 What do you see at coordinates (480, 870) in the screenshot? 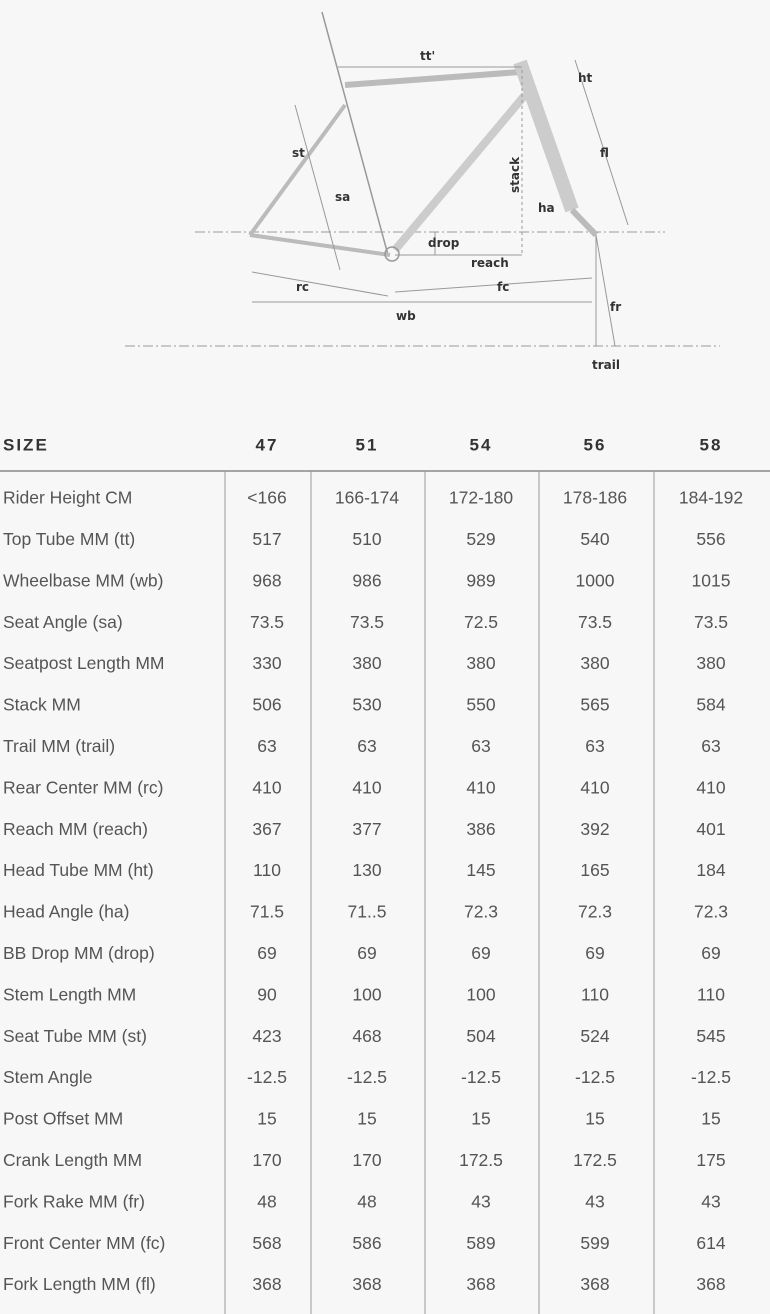
I see `value-cell: 145` at bounding box center [480, 870].